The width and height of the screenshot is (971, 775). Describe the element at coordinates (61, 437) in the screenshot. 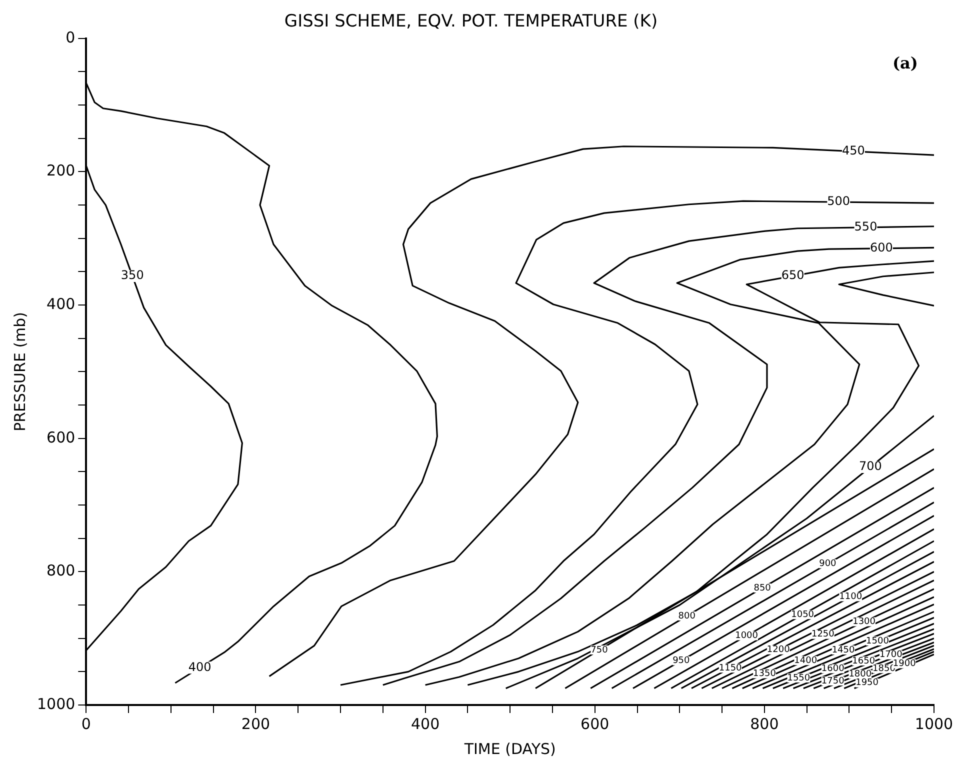

I see `y-tick-label: 600` at that location.